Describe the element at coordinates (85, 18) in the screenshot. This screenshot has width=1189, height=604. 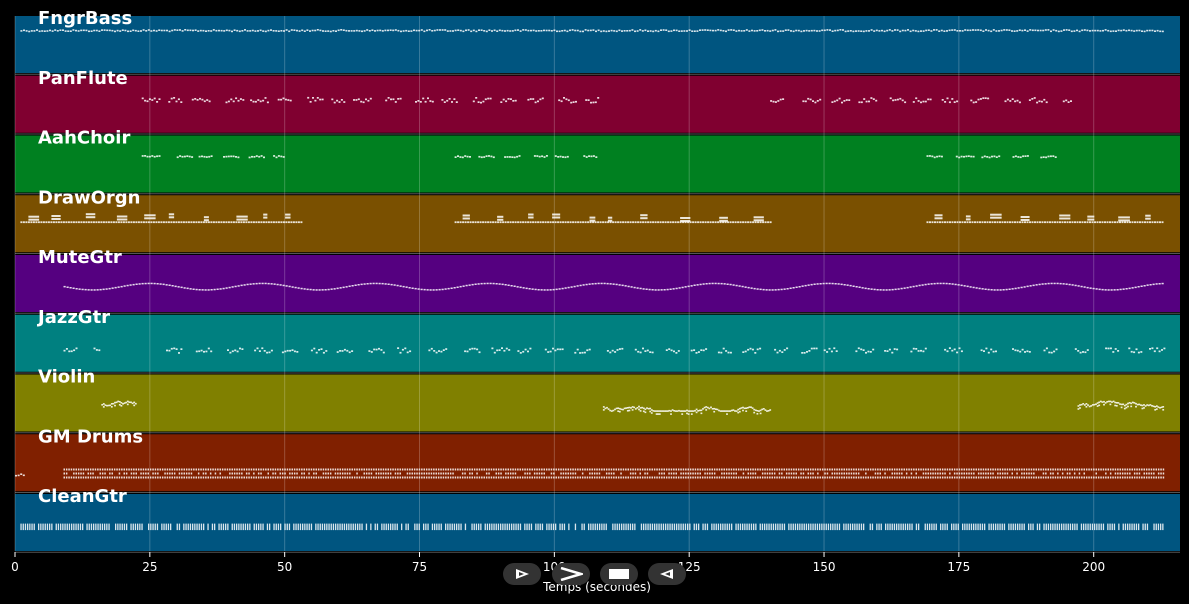
I see `track-label-0: FngrBass` at that location.